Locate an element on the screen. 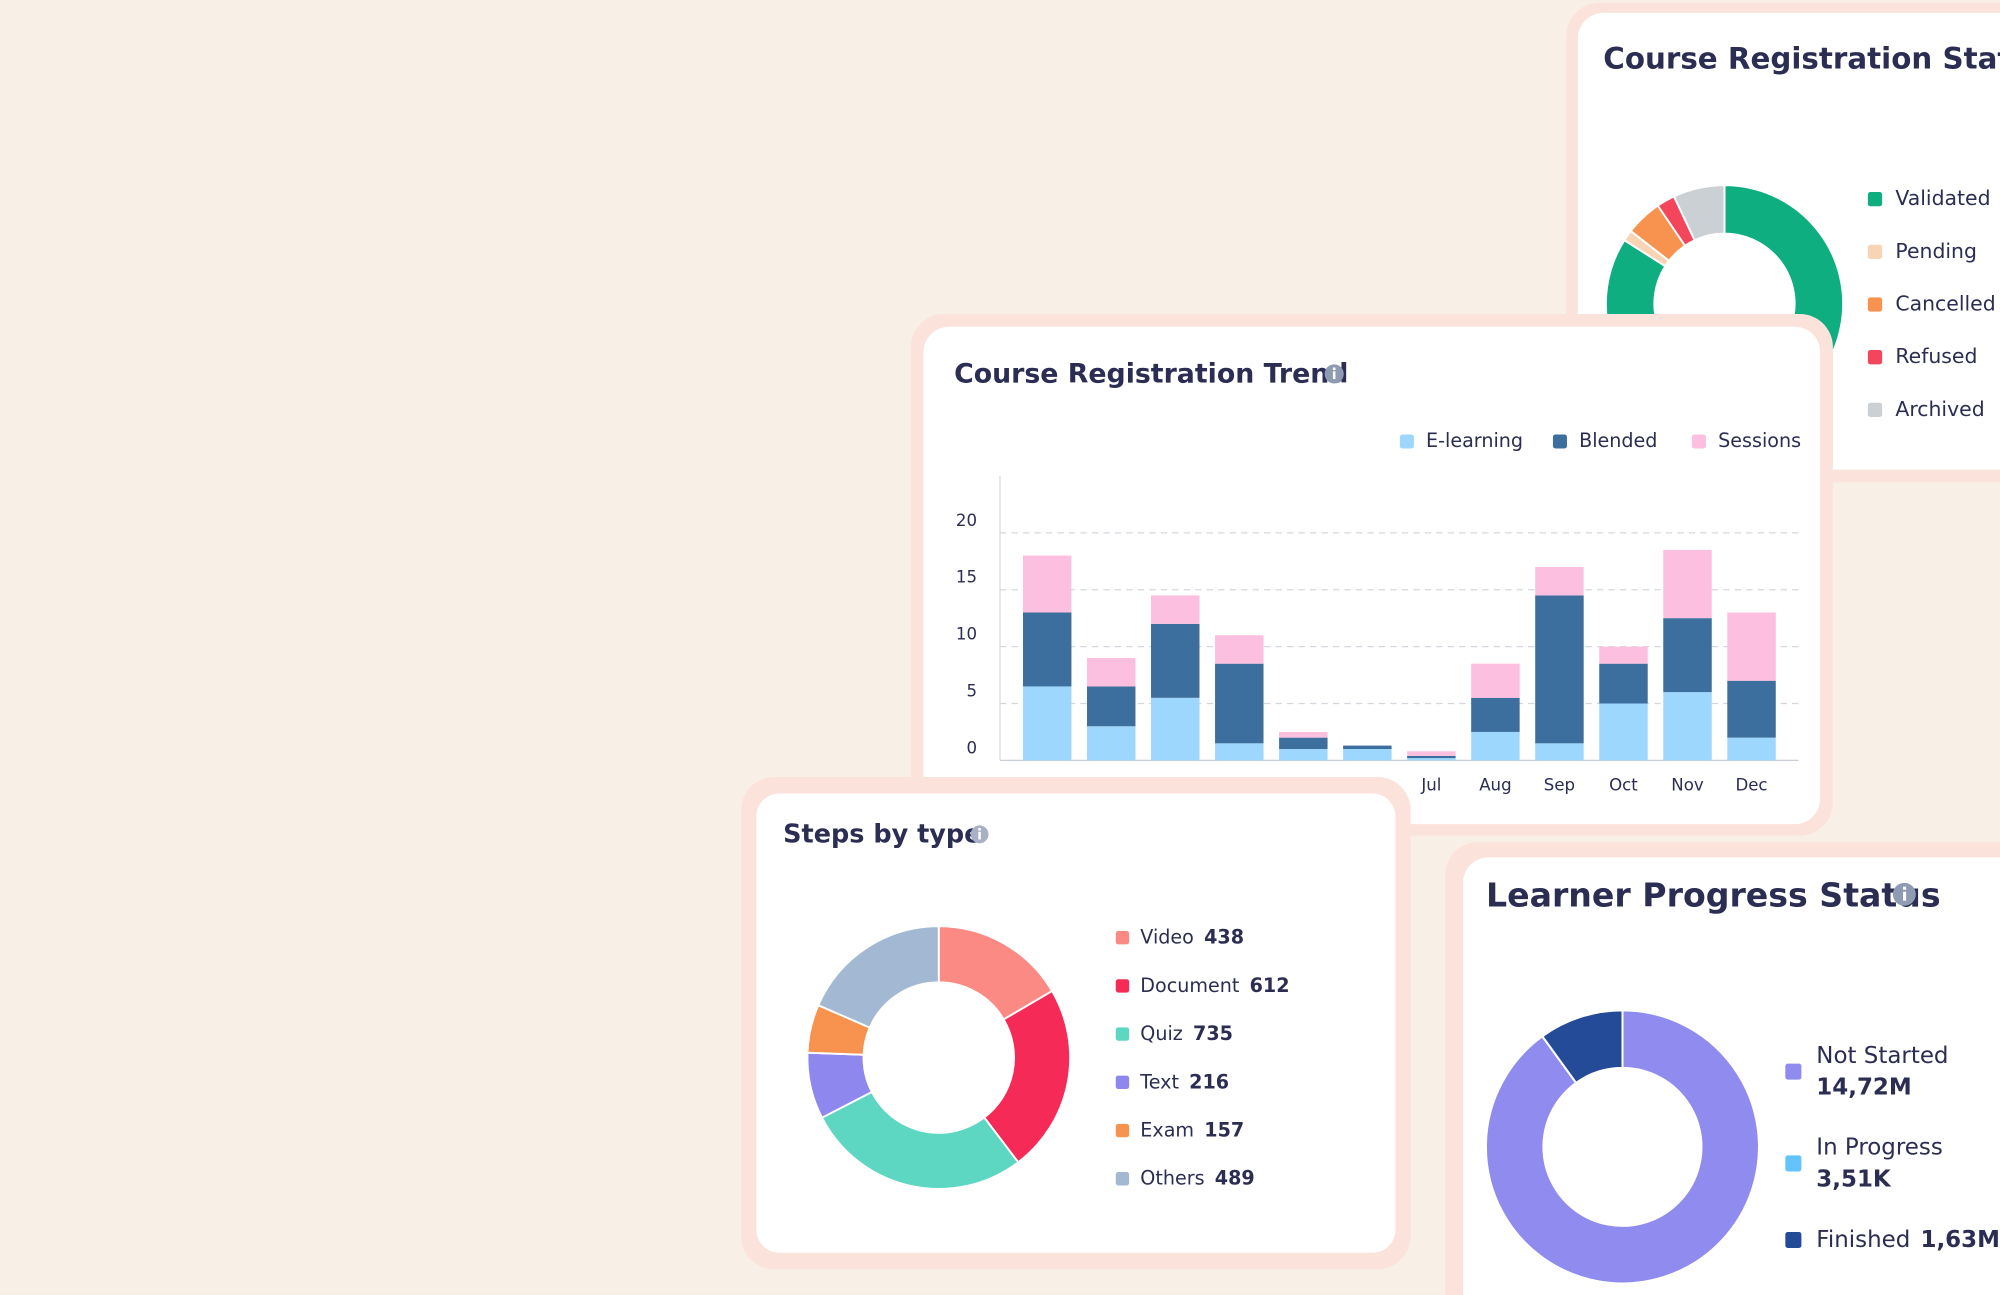 The height and width of the screenshot is (1295, 2000). x-tick-label: Jul is located at coordinates (1430, 784).